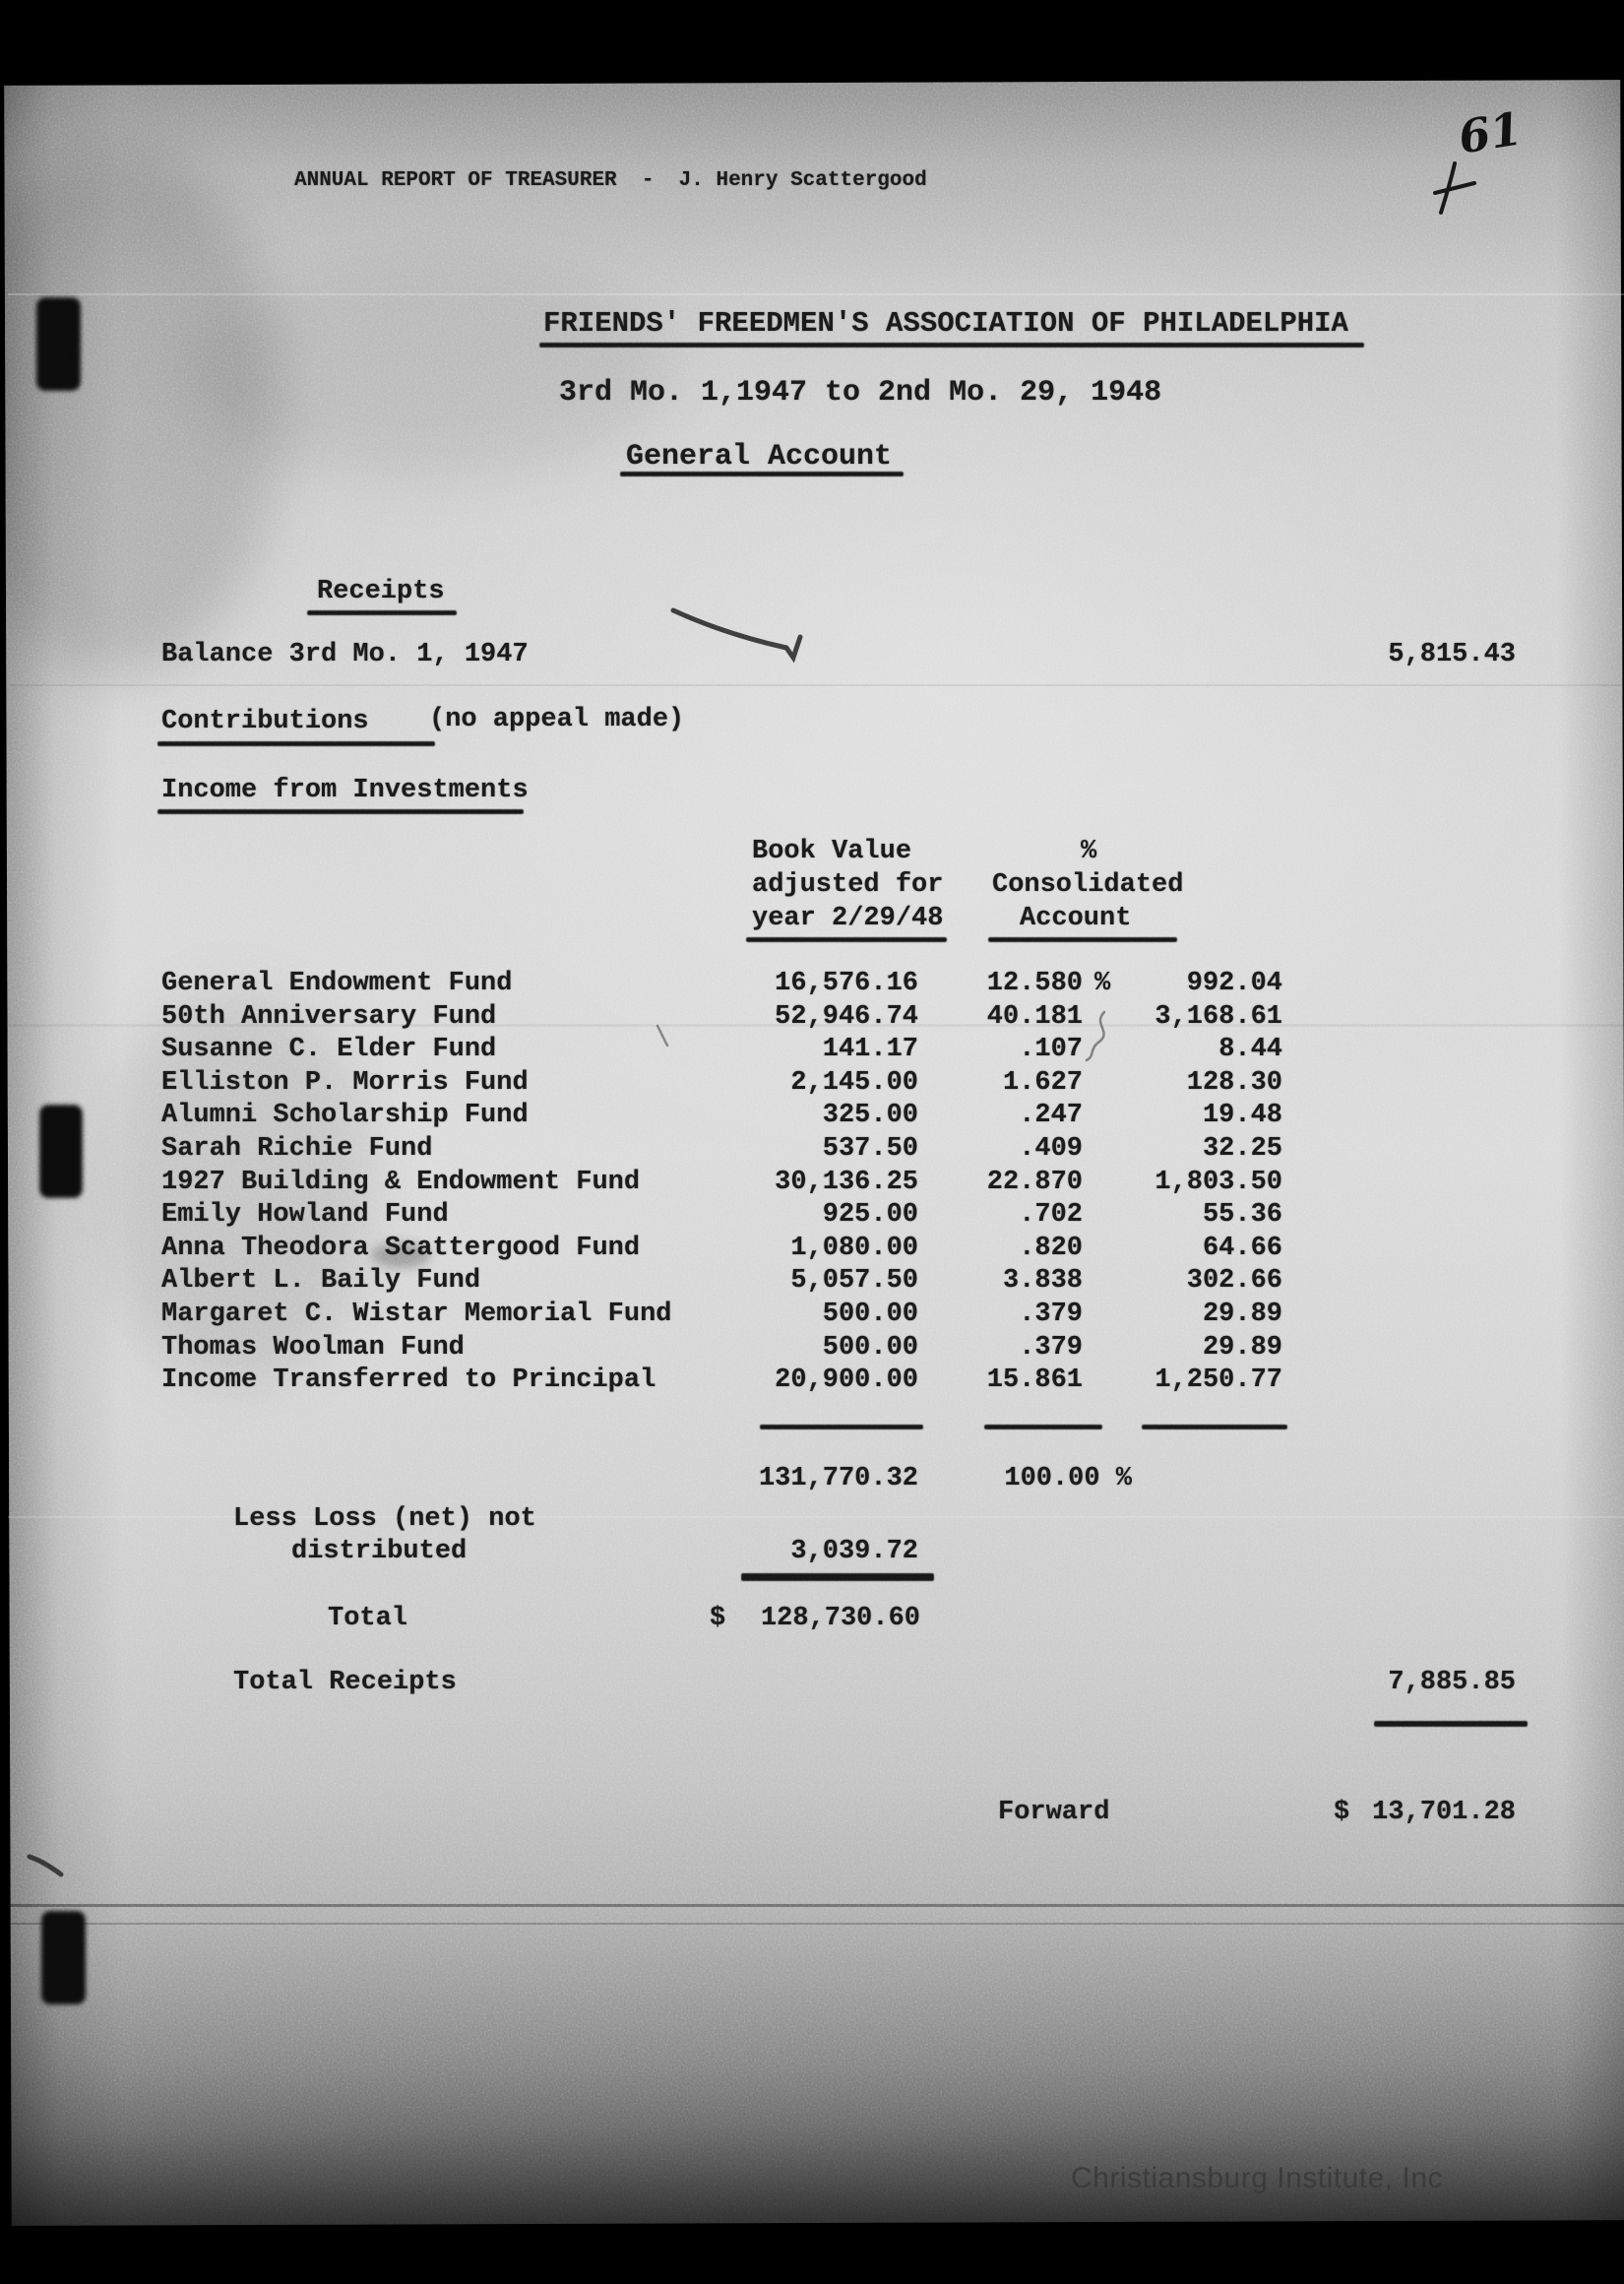  Describe the element at coordinates (1218, 1380) in the screenshot. I see `fund-amount: 1,250.77` at that location.